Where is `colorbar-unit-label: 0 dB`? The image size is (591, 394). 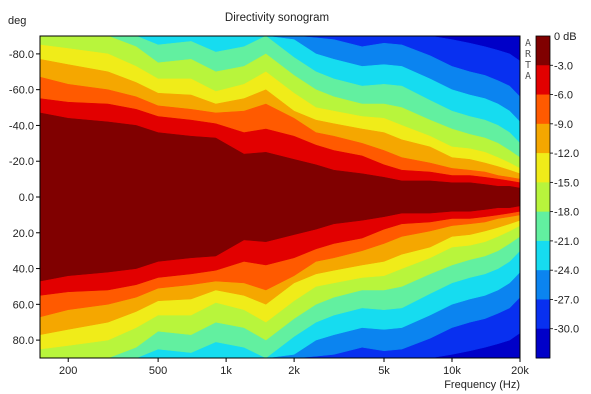 colorbar-unit-label: 0 dB is located at coordinates (565, 37).